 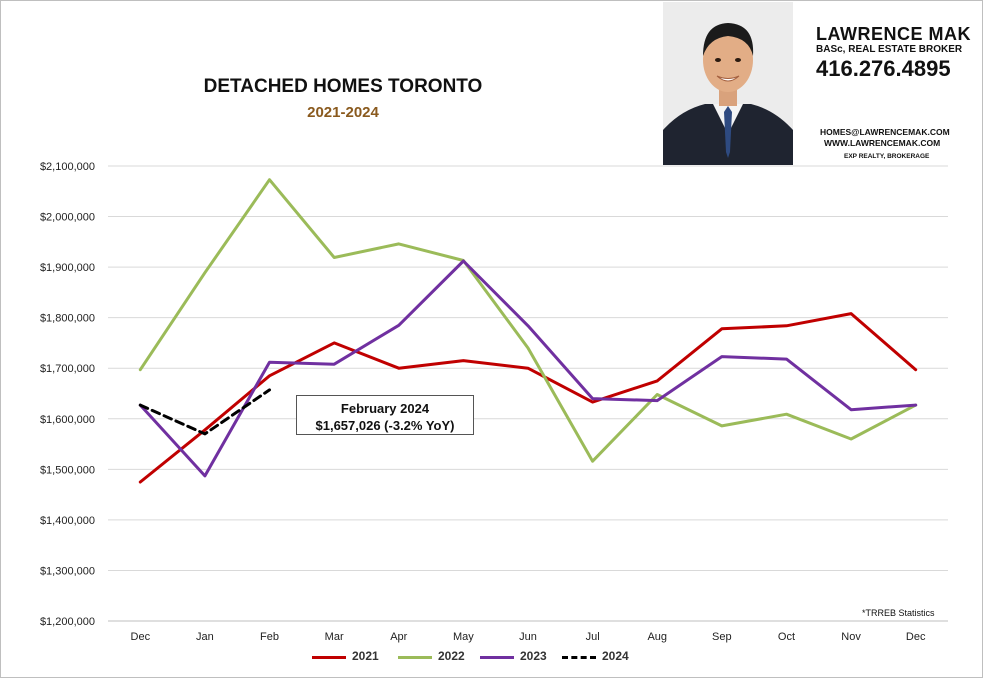 What do you see at coordinates (898, 613) in the screenshot?
I see `source-note: *TRREB Statistics` at bounding box center [898, 613].